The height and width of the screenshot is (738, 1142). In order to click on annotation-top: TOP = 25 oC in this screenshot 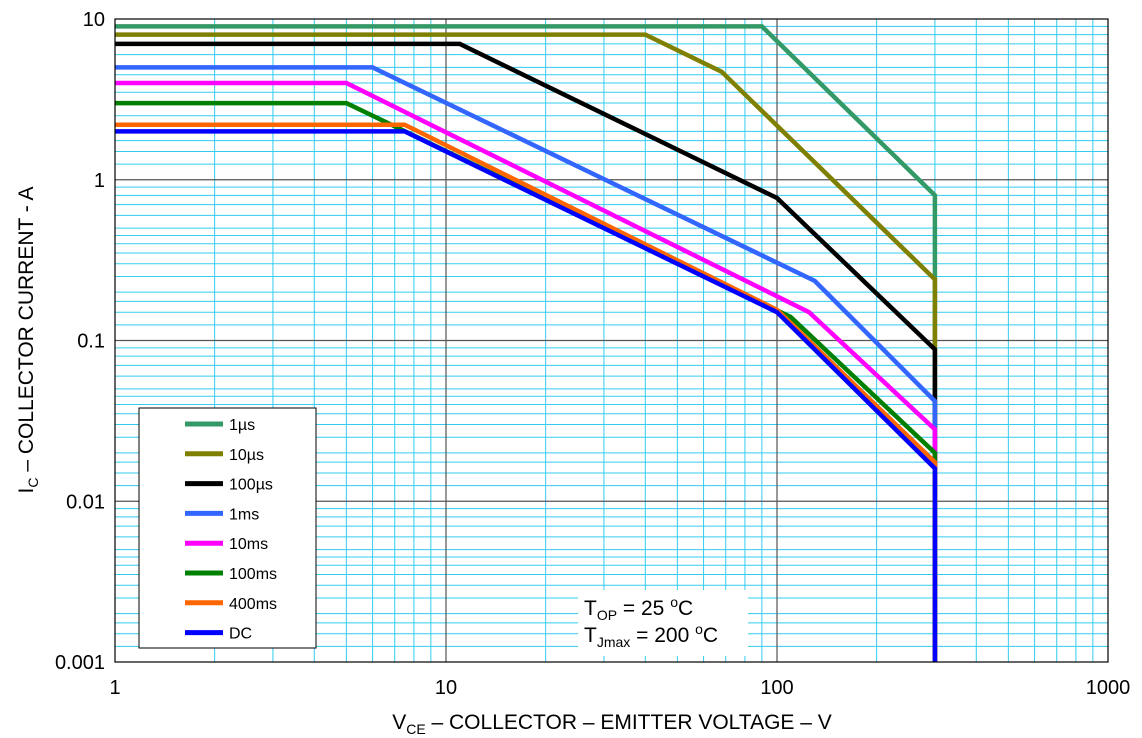, I will do `click(638, 608)`.